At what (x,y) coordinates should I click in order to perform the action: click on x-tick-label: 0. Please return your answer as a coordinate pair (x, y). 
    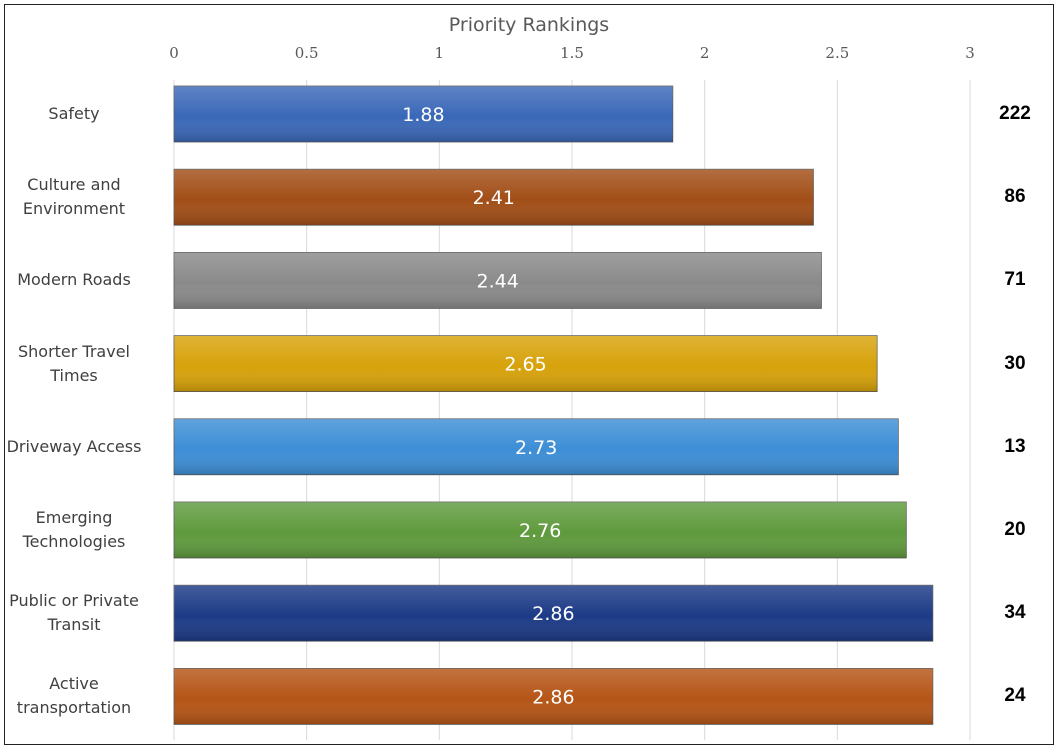
    Looking at the image, I should click on (174, 53).